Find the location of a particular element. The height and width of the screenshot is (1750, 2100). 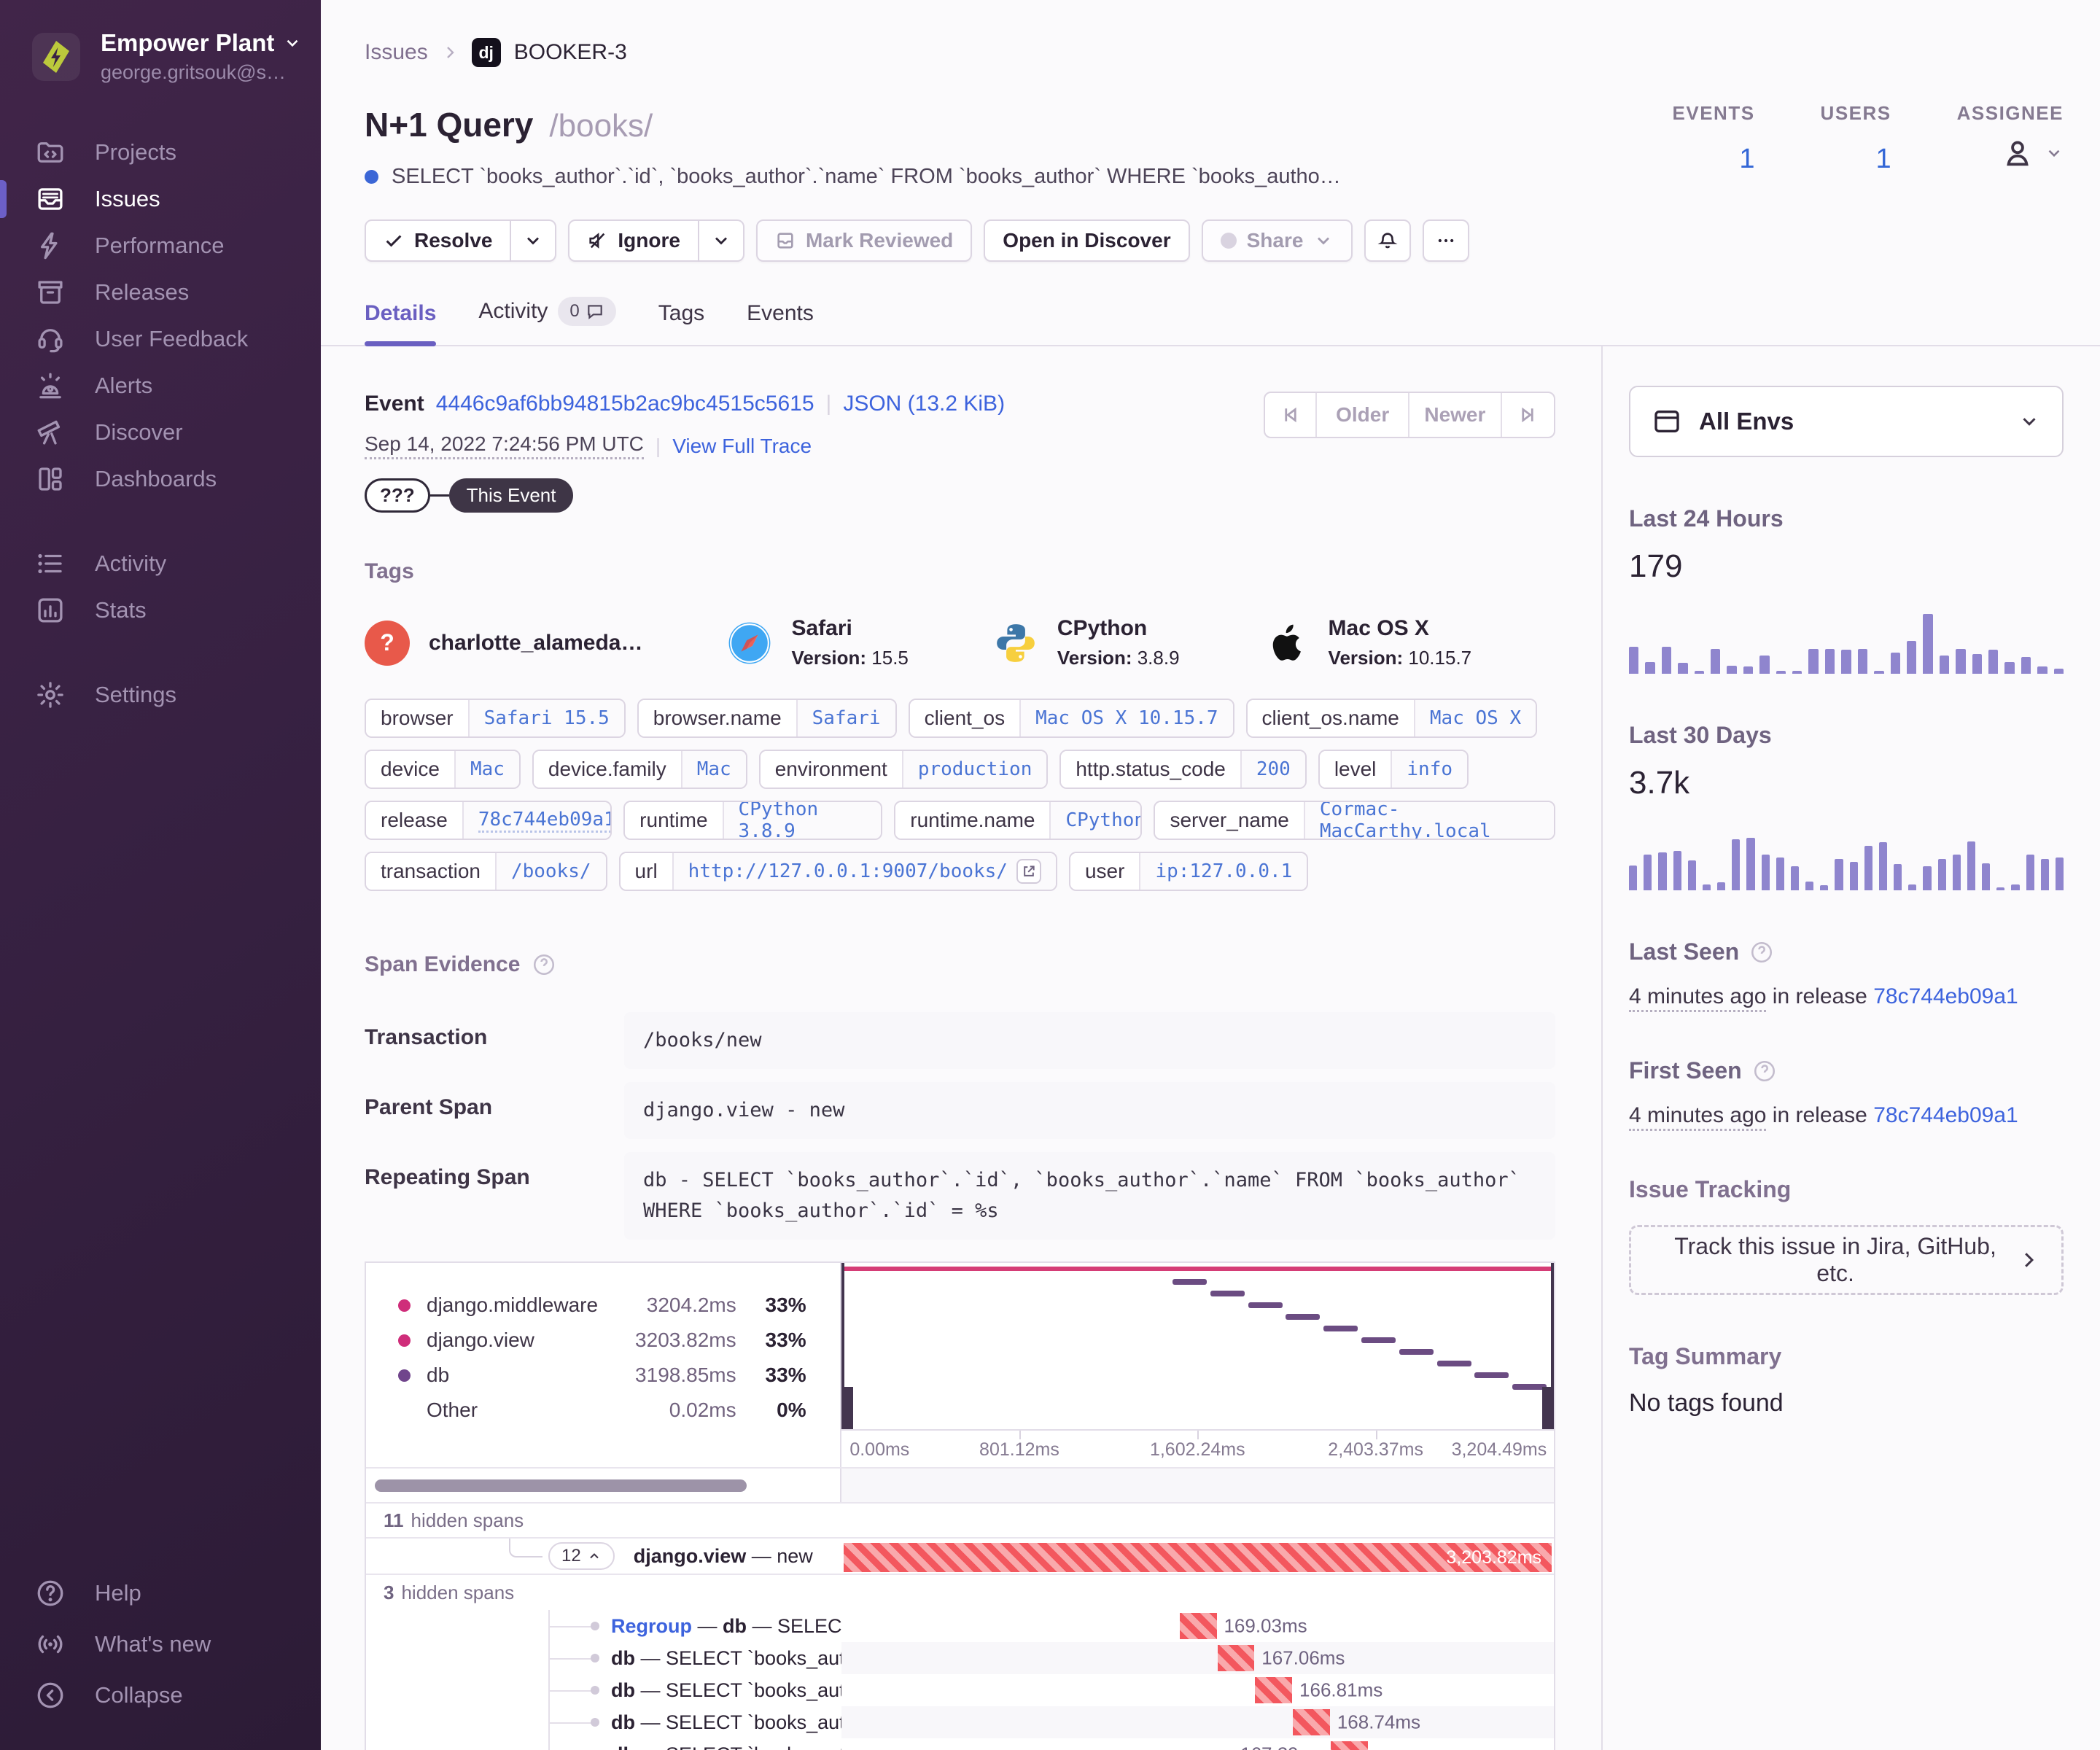

sidebar-item-dashboards: Dashboards is located at coordinates (160, 479).